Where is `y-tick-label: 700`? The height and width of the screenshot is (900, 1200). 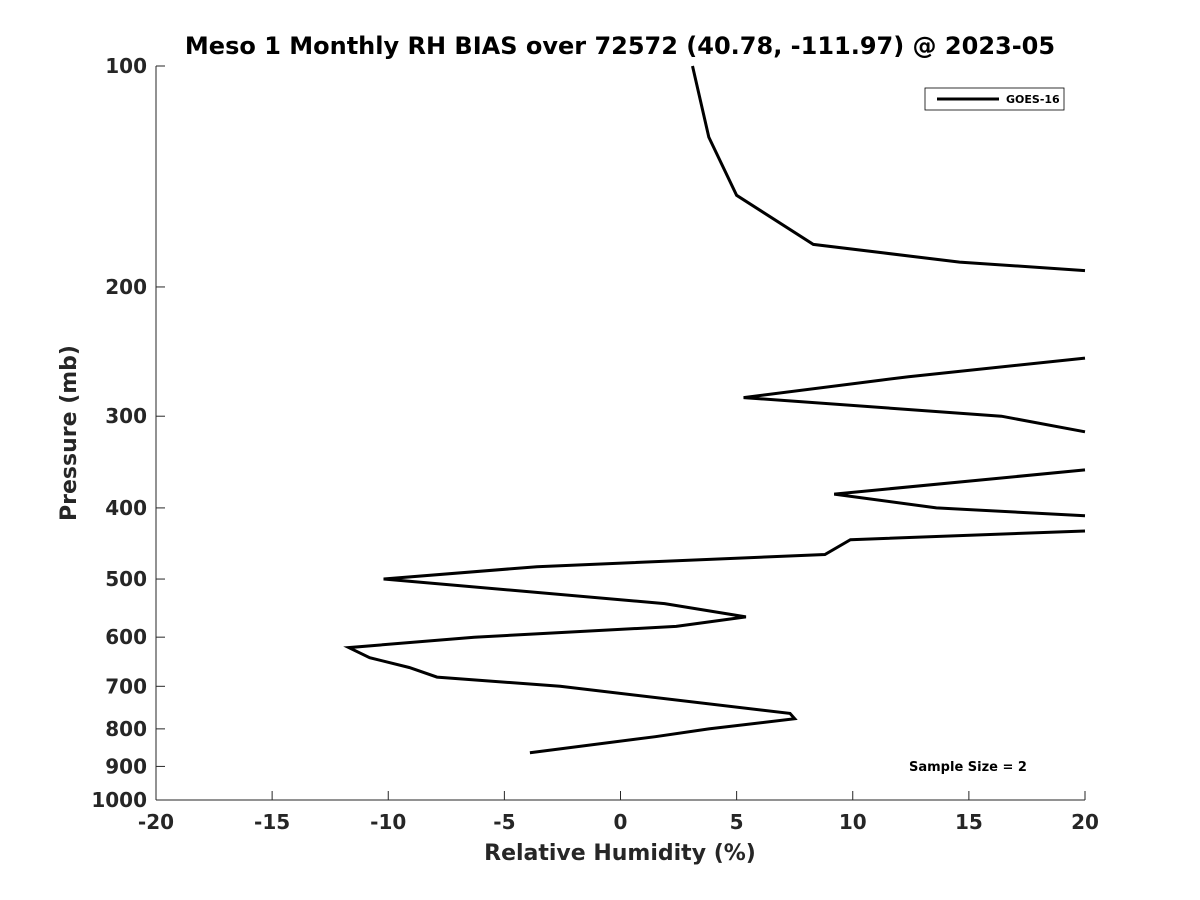 y-tick-label: 700 is located at coordinates (126, 686).